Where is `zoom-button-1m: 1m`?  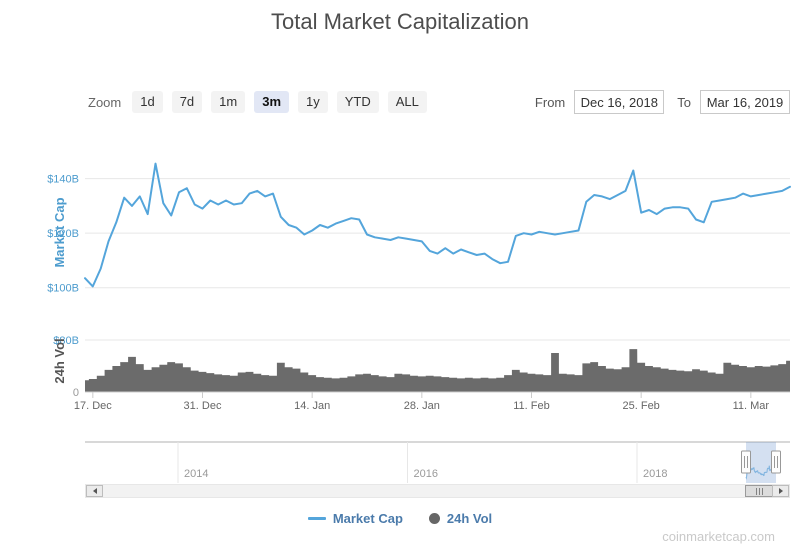 zoom-button-1m: 1m is located at coordinates (228, 102).